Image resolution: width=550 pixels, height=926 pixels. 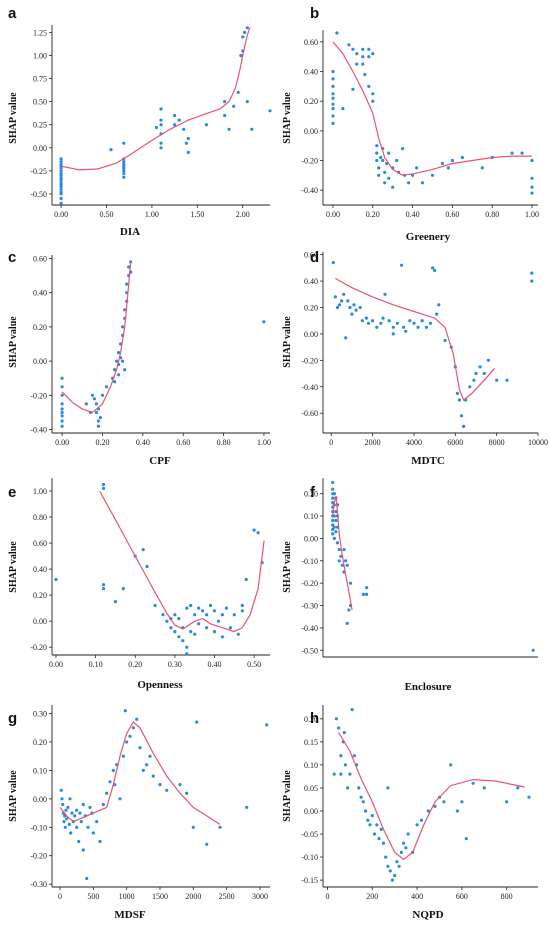 What do you see at coordinates (333, 214) in the screenshot?
I see `x-tick-label: 0.00` at bounding box center [333, 214].